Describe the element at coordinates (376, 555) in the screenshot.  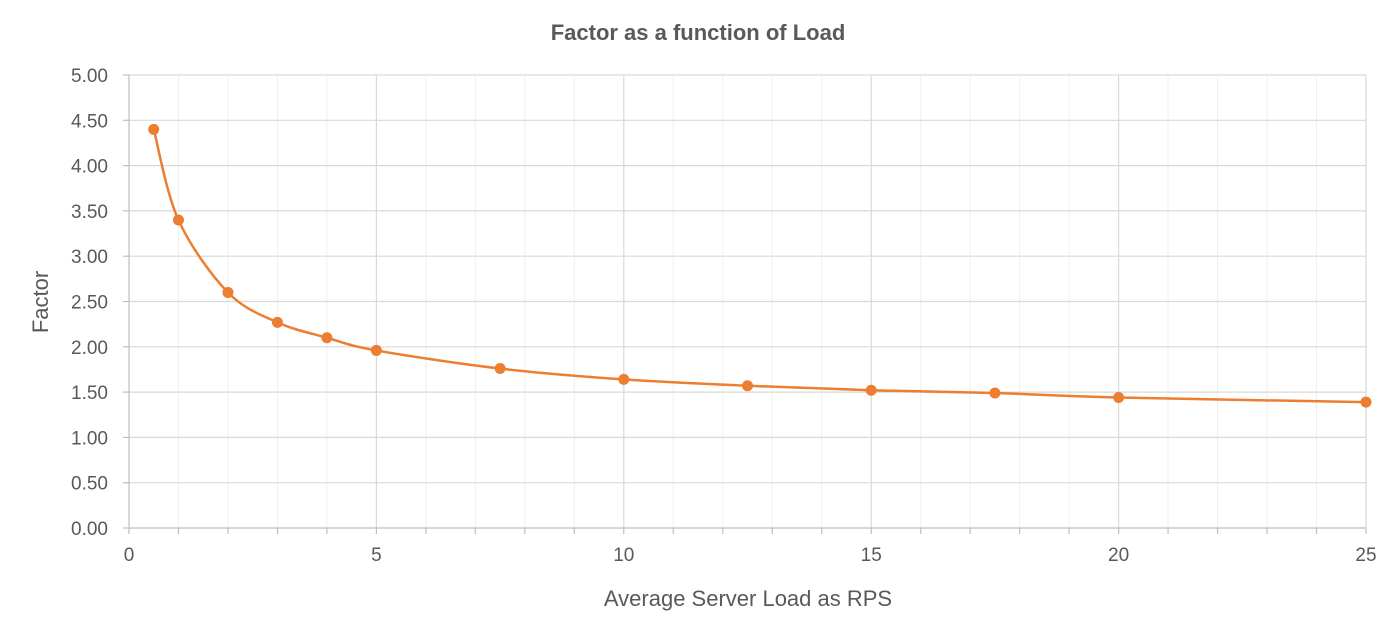
I see `x-tick-label: 5` at that location.